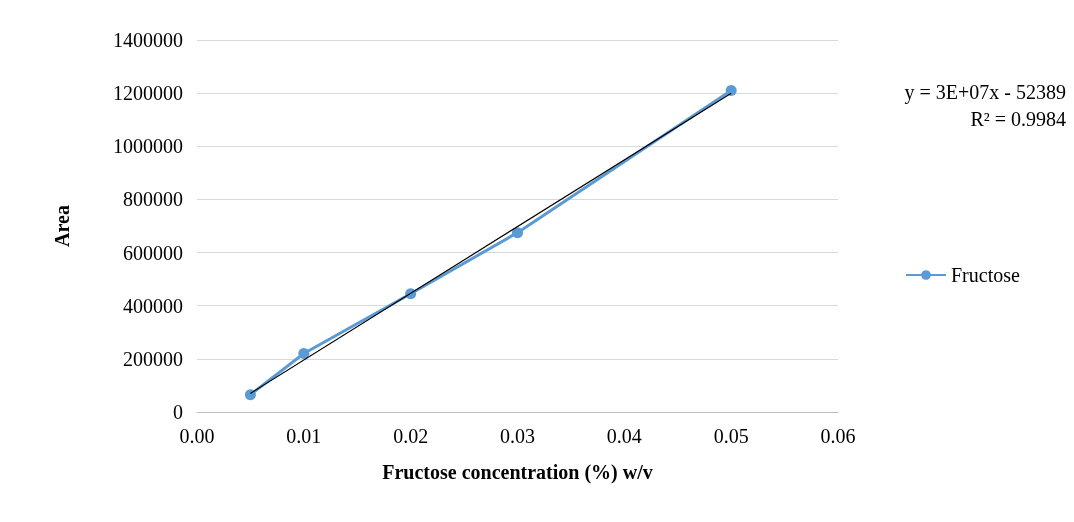 This screenshot has height=522, width=1074. What do you see at coordinates (624, 436) in the screenshot?
I see `x-tick-label: 0.04` at bounding box center [624, 436].